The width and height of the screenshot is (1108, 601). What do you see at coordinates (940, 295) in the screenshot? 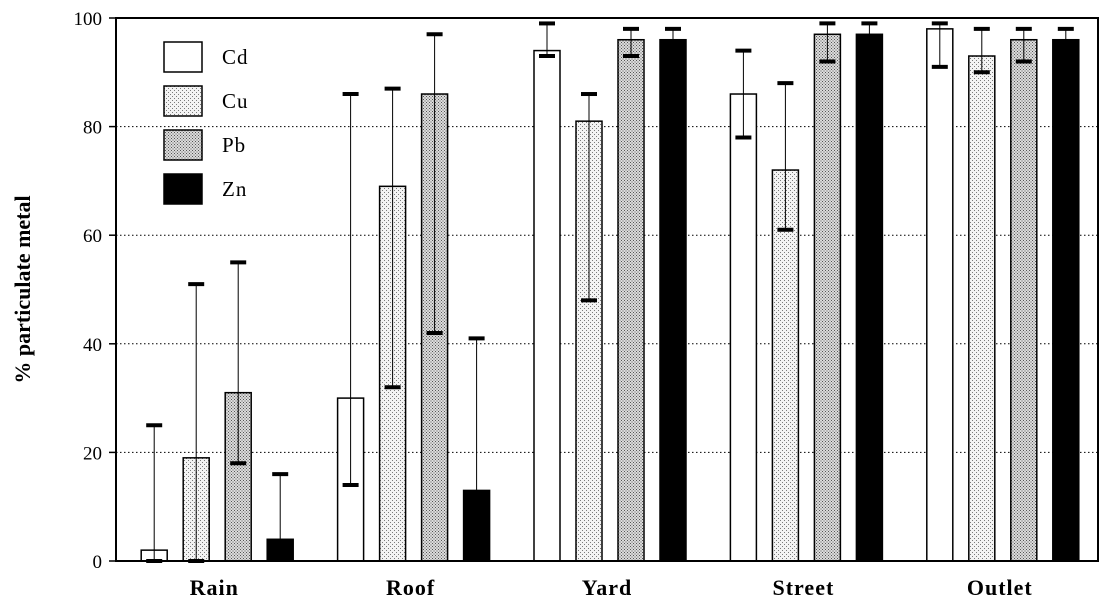
I see `bar-cd-outlet` at bounding box center [940, 295].